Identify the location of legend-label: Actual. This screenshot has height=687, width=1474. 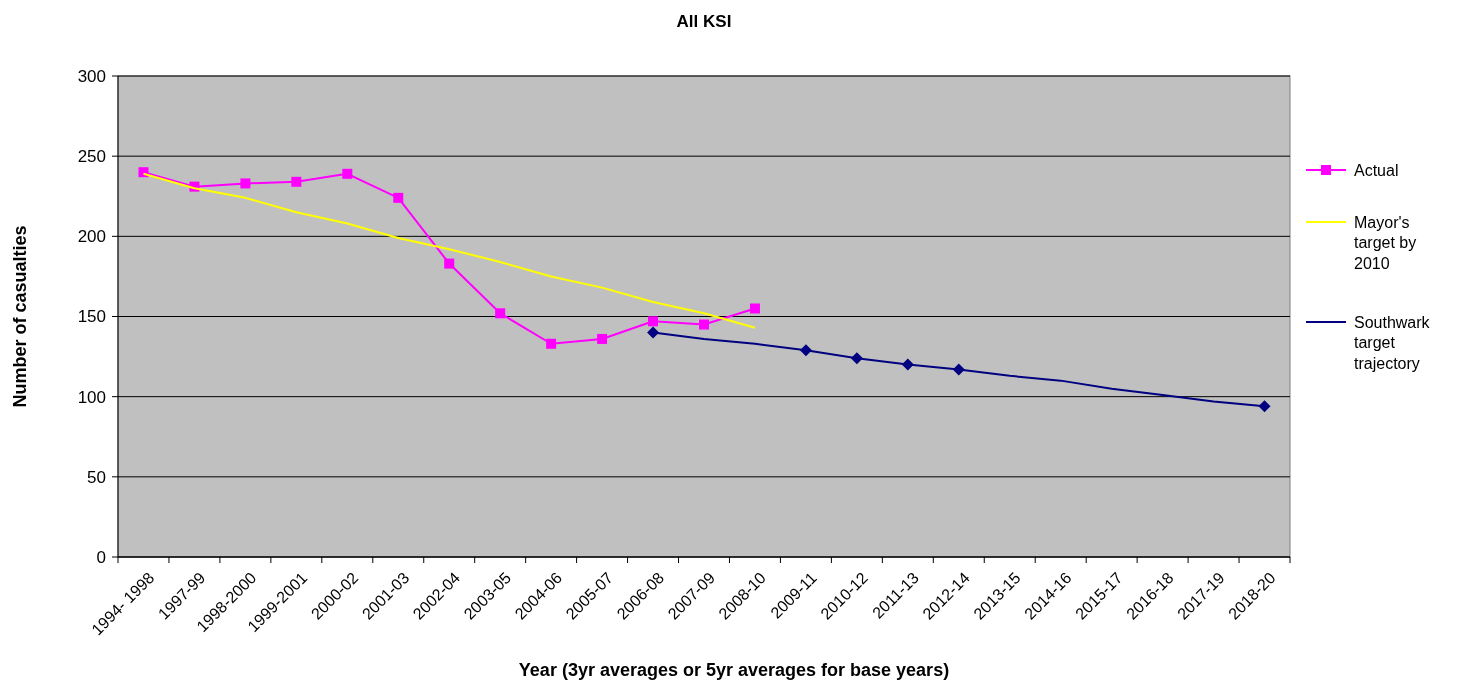
(1376, 170).